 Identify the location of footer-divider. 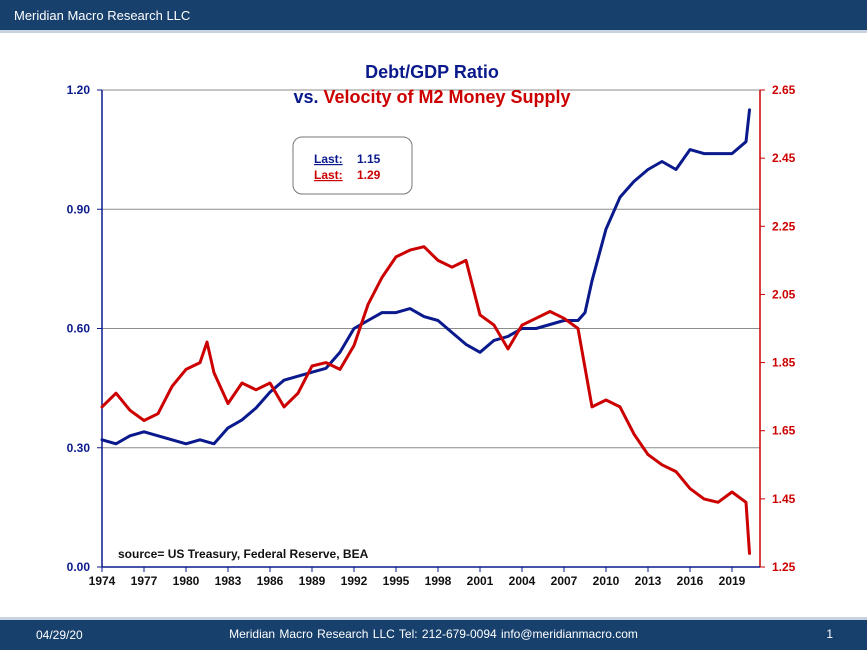
(433, 618).